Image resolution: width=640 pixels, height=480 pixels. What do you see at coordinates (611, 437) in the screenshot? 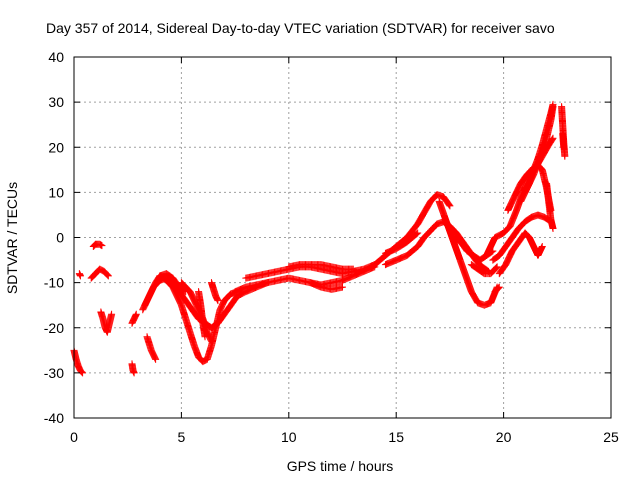
I see `x-tick-label: 25` at bounding box center [611, 437].